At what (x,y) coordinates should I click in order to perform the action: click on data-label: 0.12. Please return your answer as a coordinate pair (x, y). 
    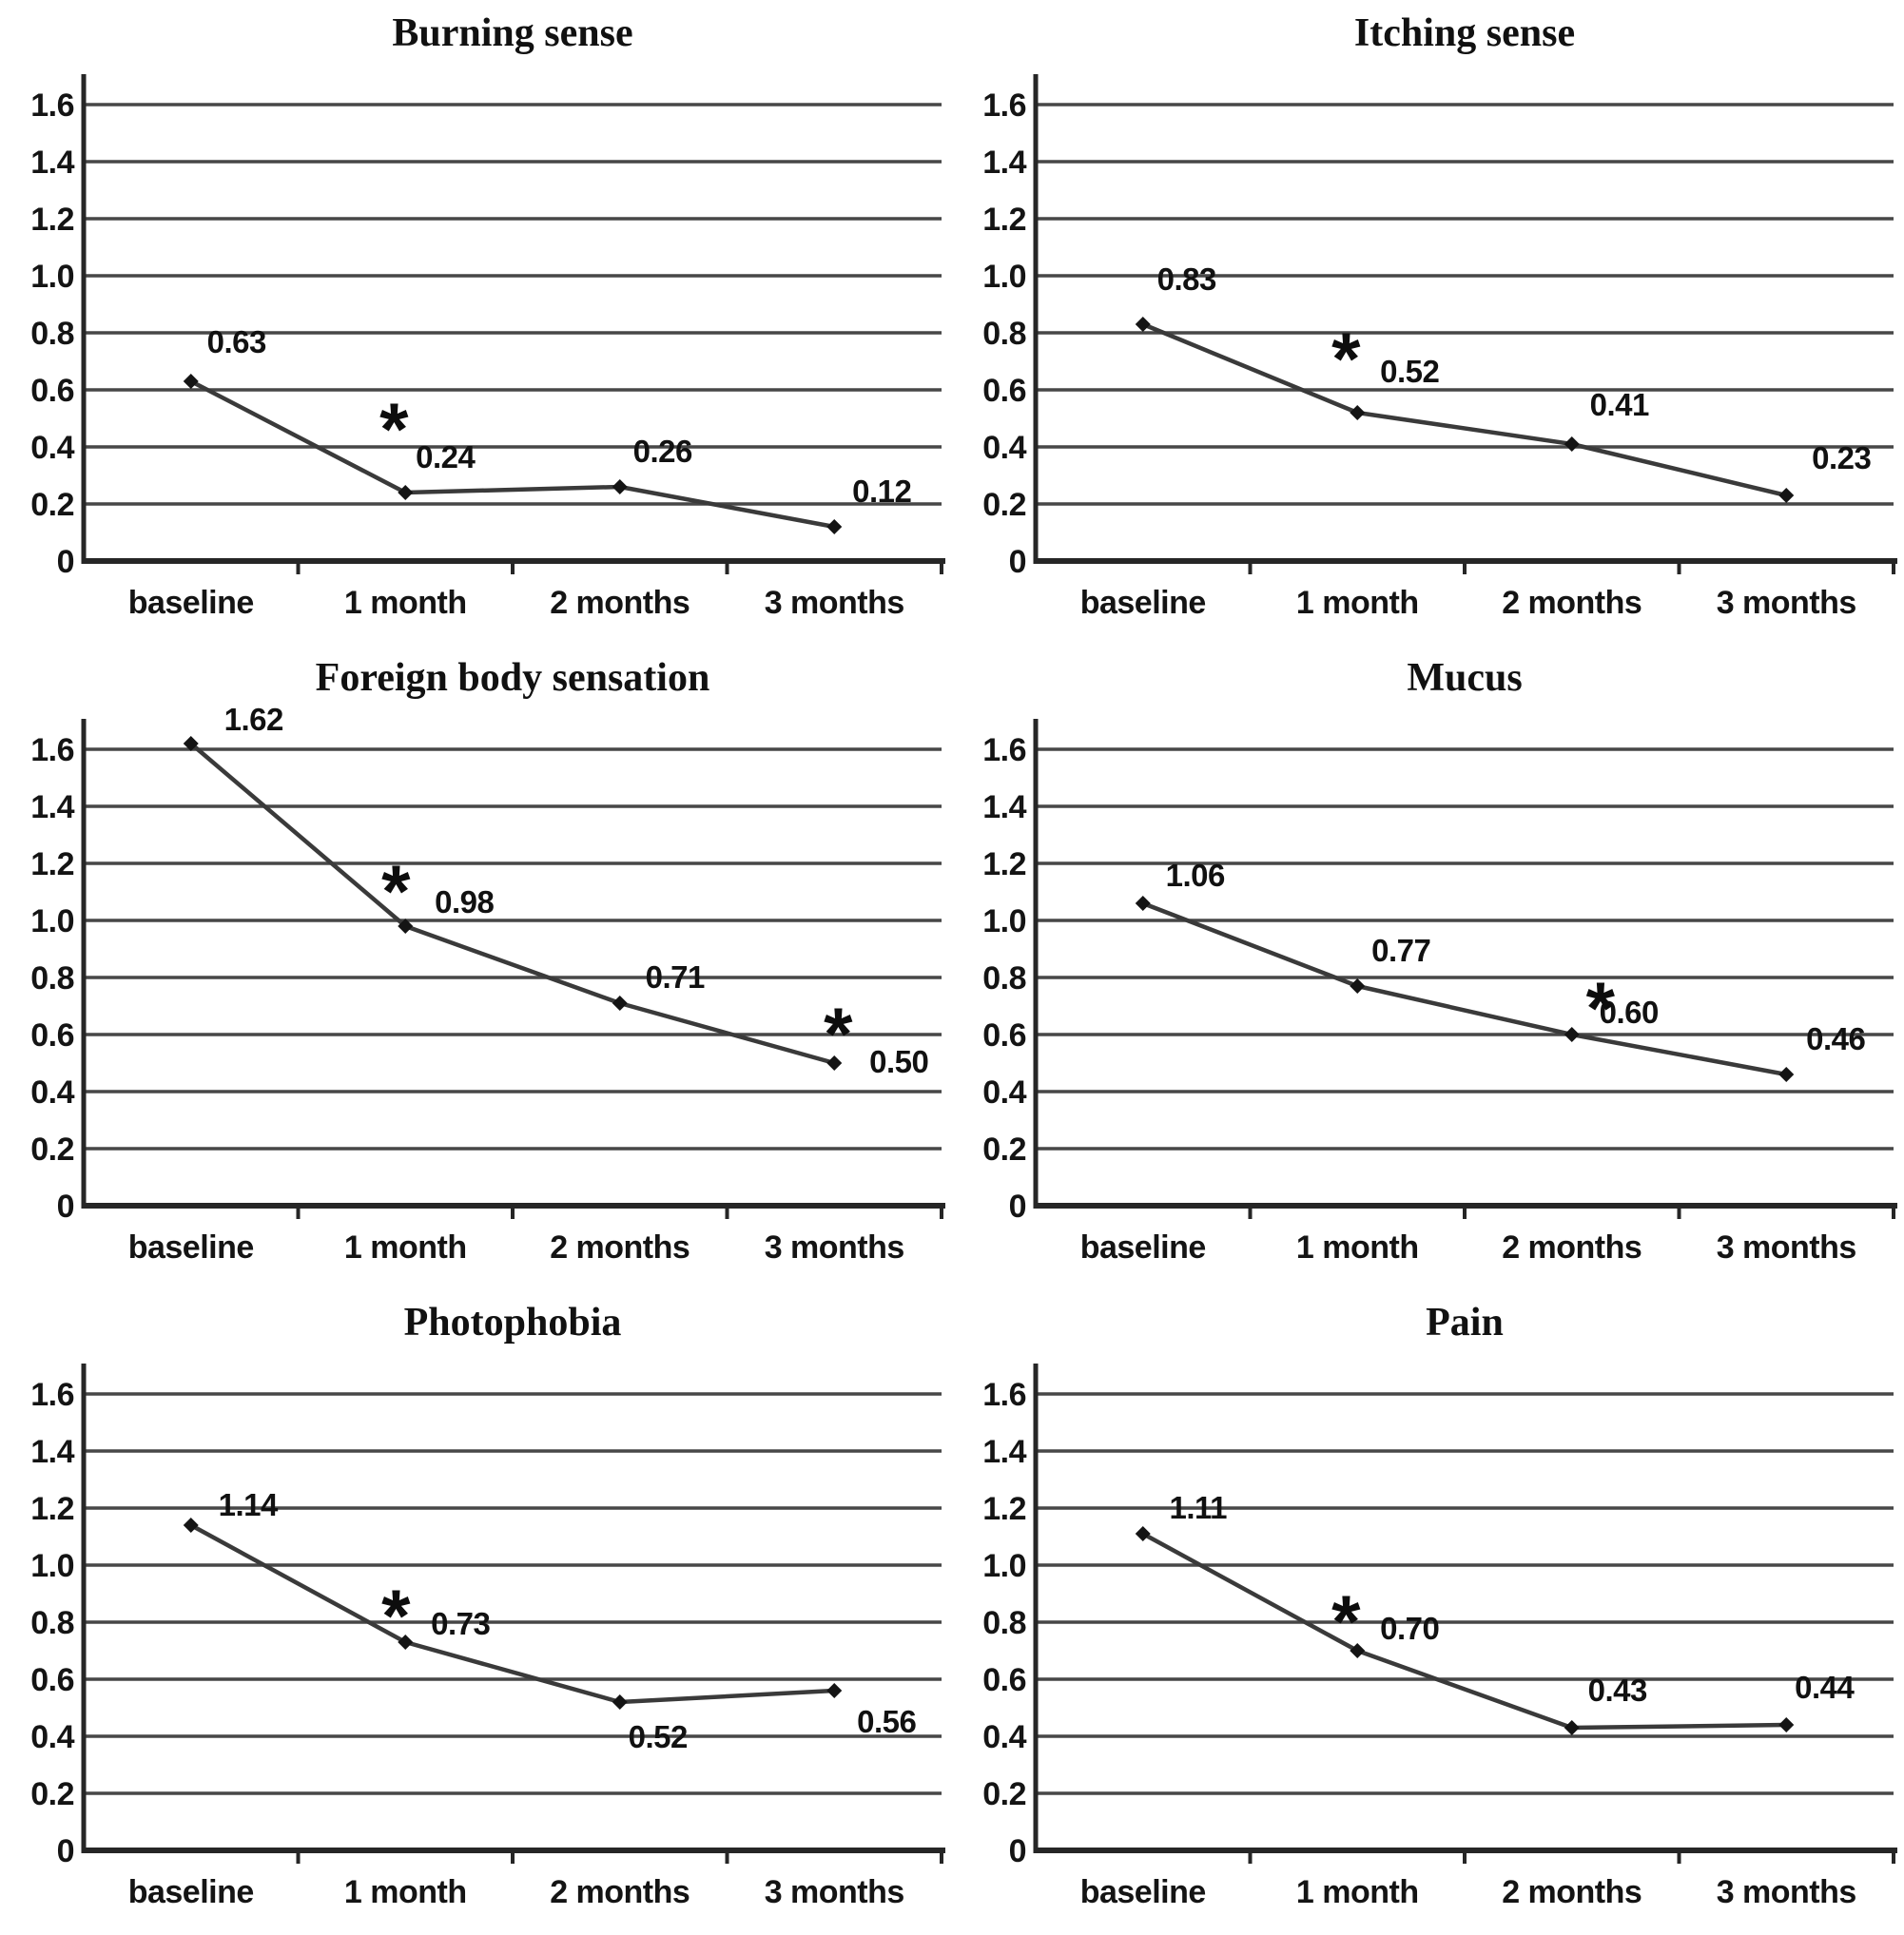
    Looking at the image, I should click on (881, 492).